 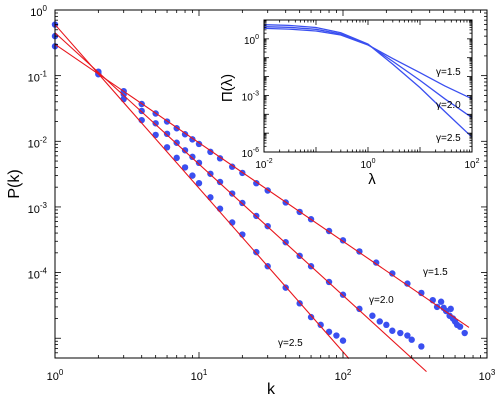 I want to click on inset-series-label-gamma-1-5: γ=1.5, so click(x=448, y=72).